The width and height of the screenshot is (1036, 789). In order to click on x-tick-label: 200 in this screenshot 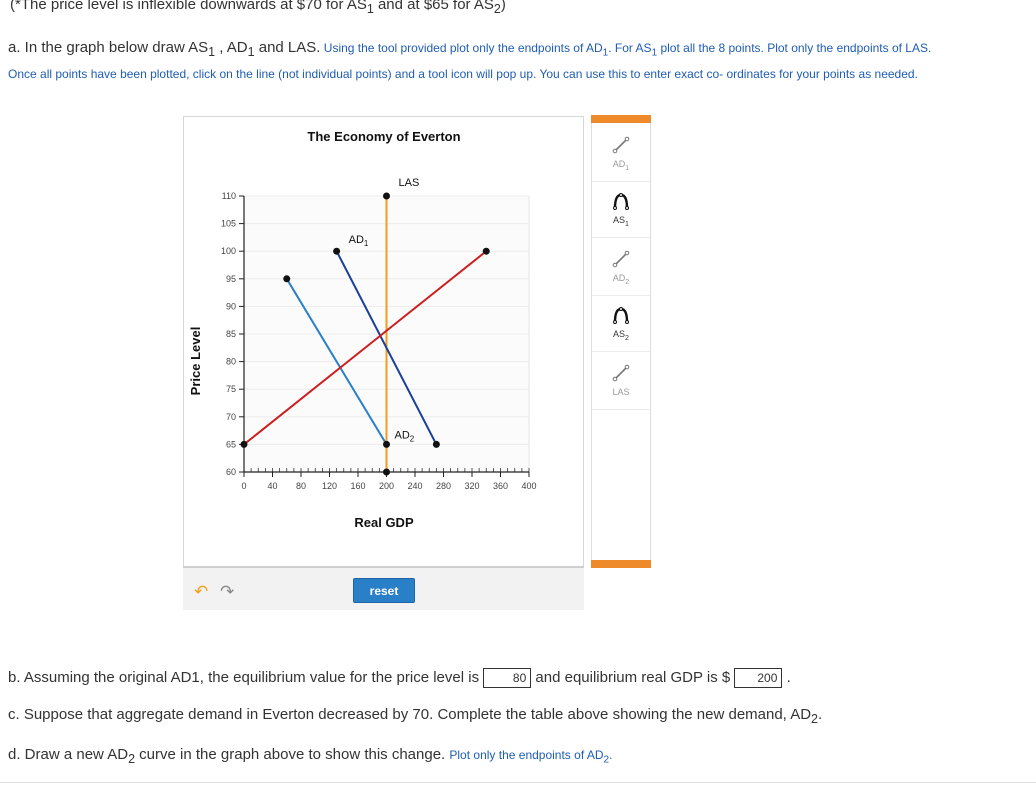, I will do `click(386, 486)`.